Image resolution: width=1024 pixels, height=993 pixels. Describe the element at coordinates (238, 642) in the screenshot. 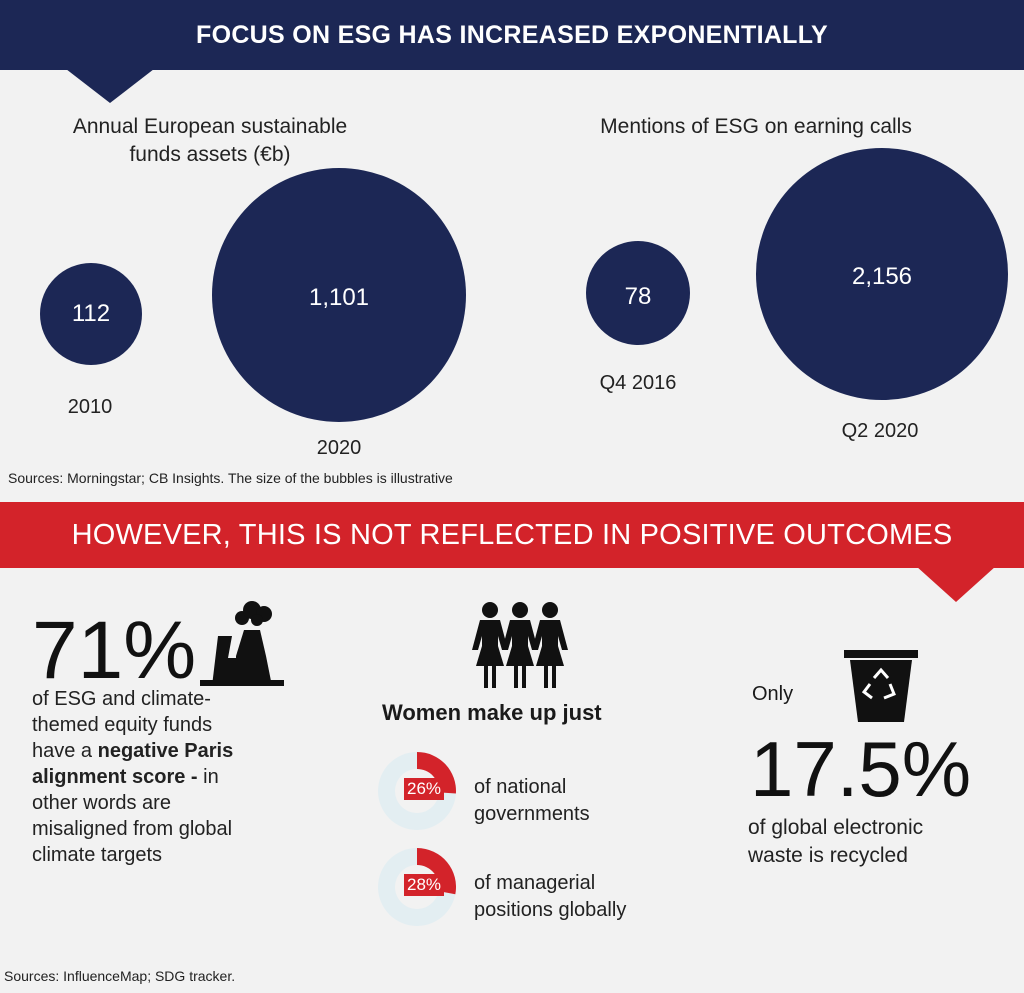

I see `factory-icon` at that location.